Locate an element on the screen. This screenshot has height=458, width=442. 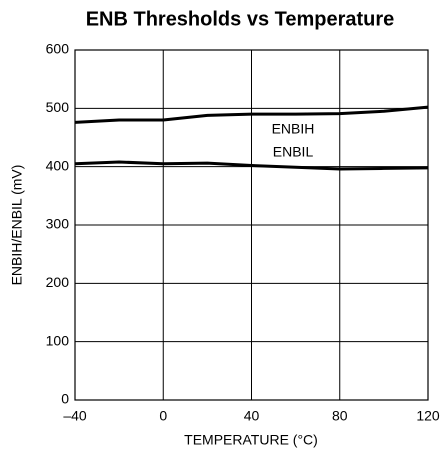
y-tick-label: 100 is located at coordinates (58, 340).